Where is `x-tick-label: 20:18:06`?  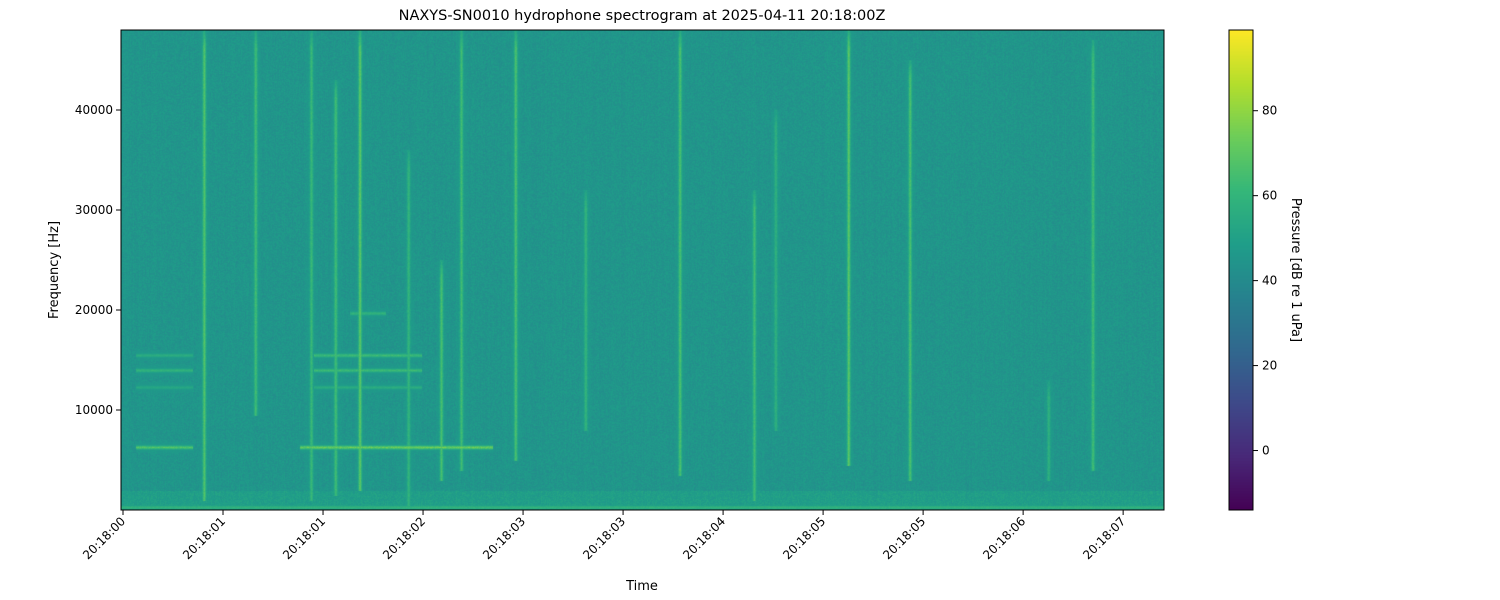
x-tick-label: 20:18:06 is located at coordinates (1004, 538).